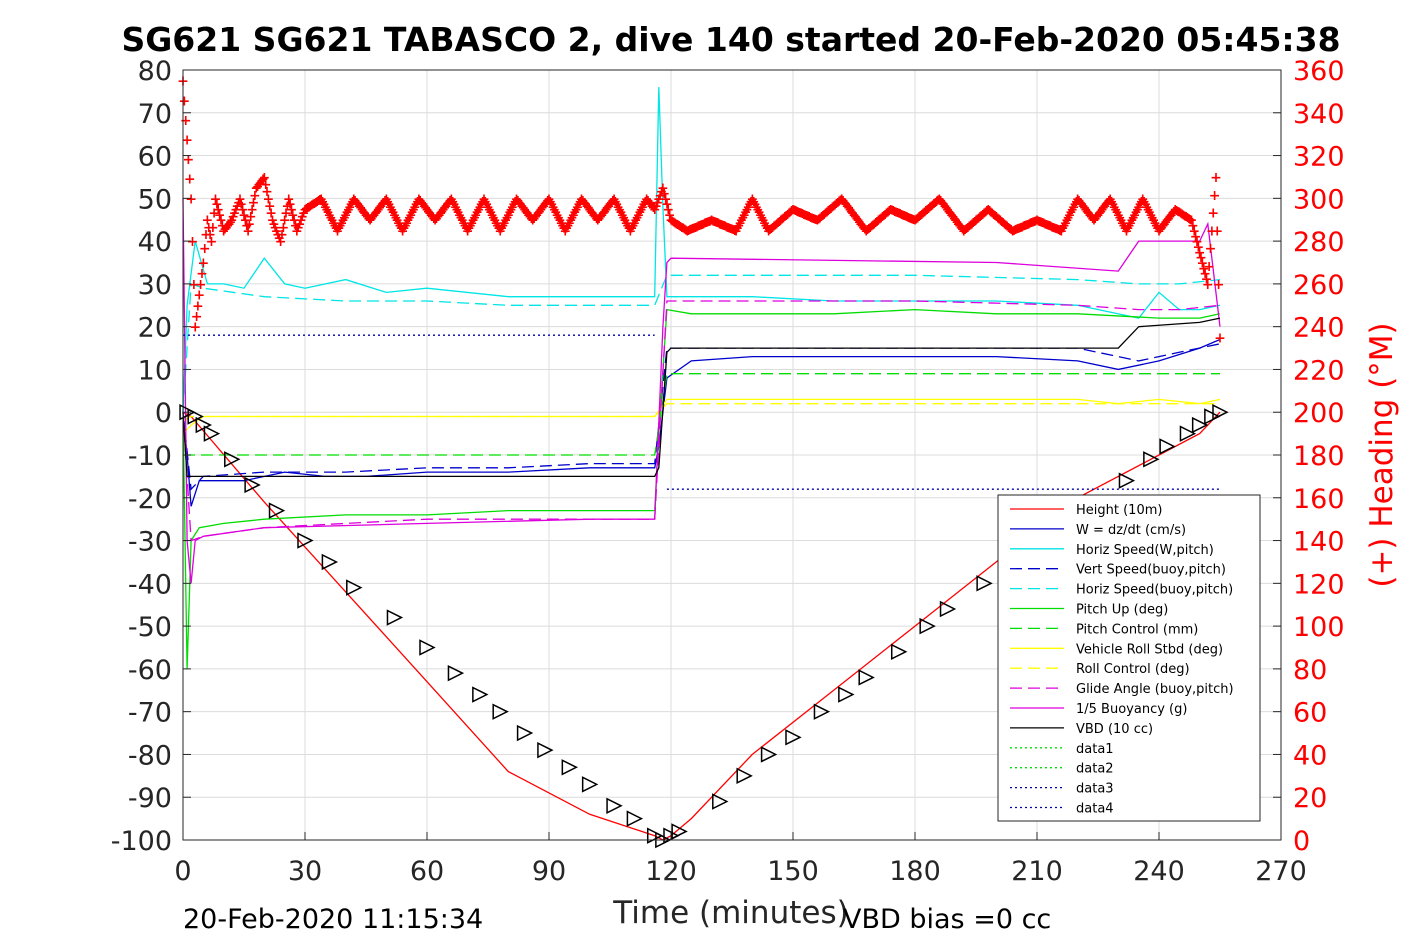  Describe the element at coordinates (155, 285) in the screenshot. I see `y-tick-label: 30` at that location.